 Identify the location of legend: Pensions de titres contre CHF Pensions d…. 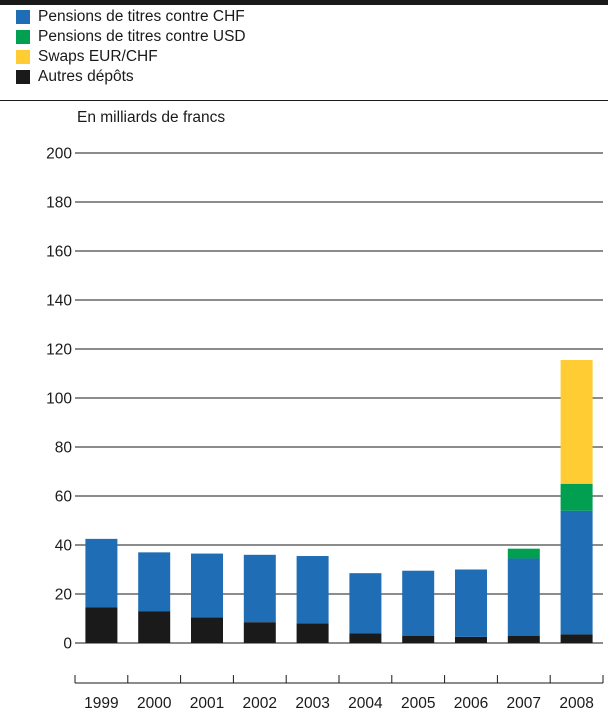
(131, 47).